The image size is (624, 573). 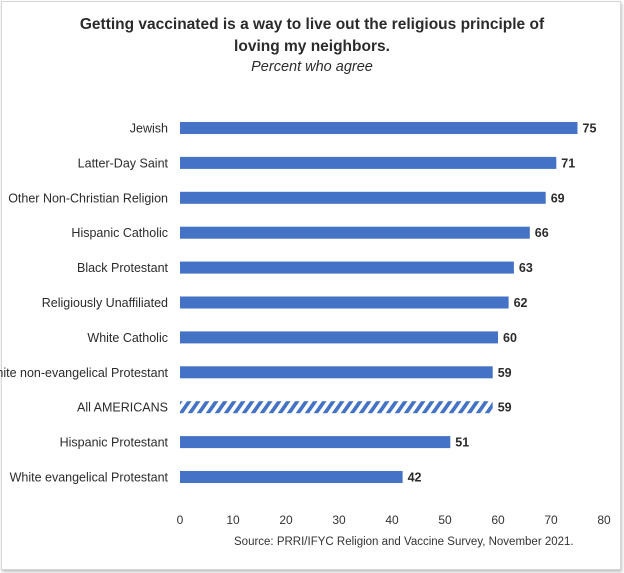 I want to click on x-tick-label-10: 10, so click(x=233, y=520).